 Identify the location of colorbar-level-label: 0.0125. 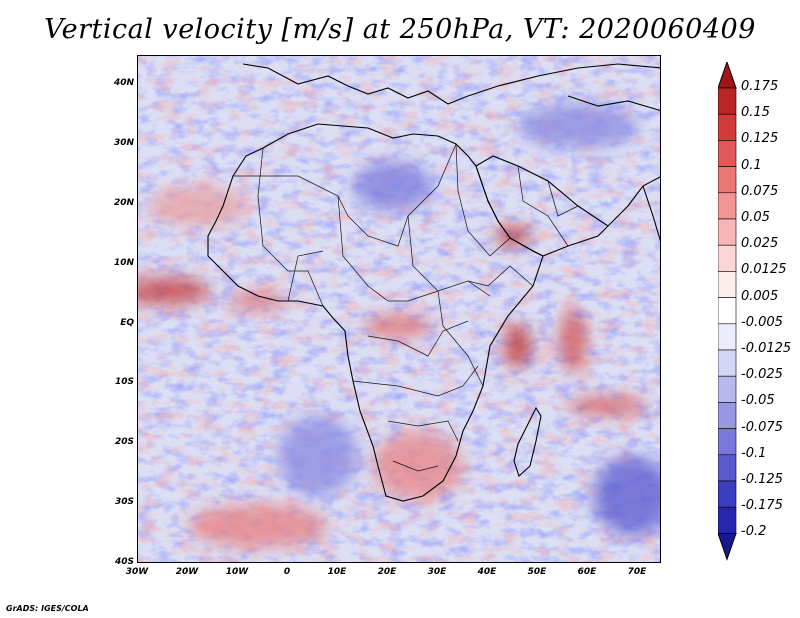
(764, 270).